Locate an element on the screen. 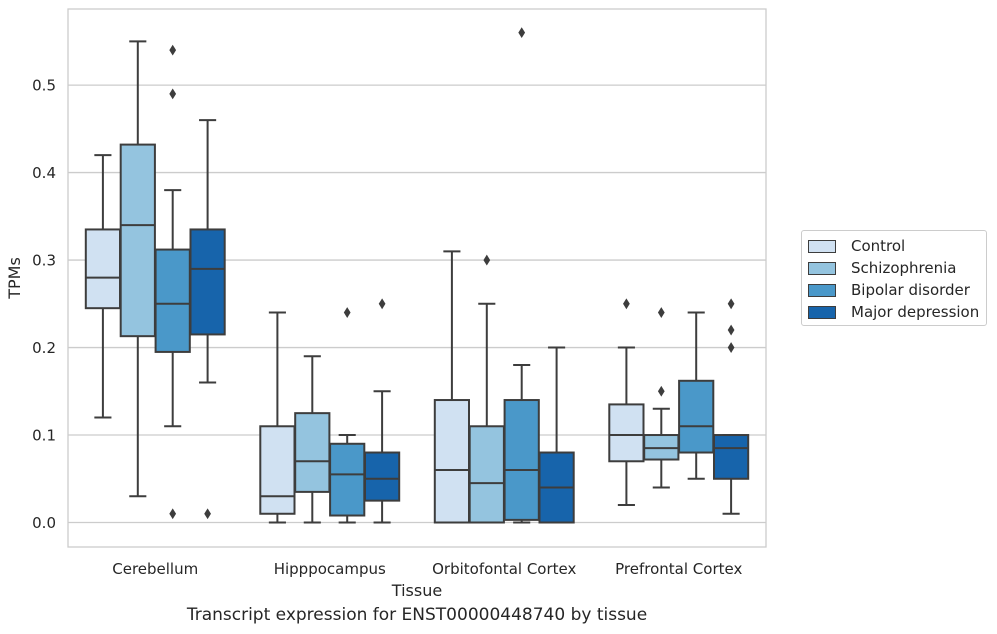 The height and width of the screenshot is (634, 997). y-tick-label: 0.4 is located at coordinates (44, 173).